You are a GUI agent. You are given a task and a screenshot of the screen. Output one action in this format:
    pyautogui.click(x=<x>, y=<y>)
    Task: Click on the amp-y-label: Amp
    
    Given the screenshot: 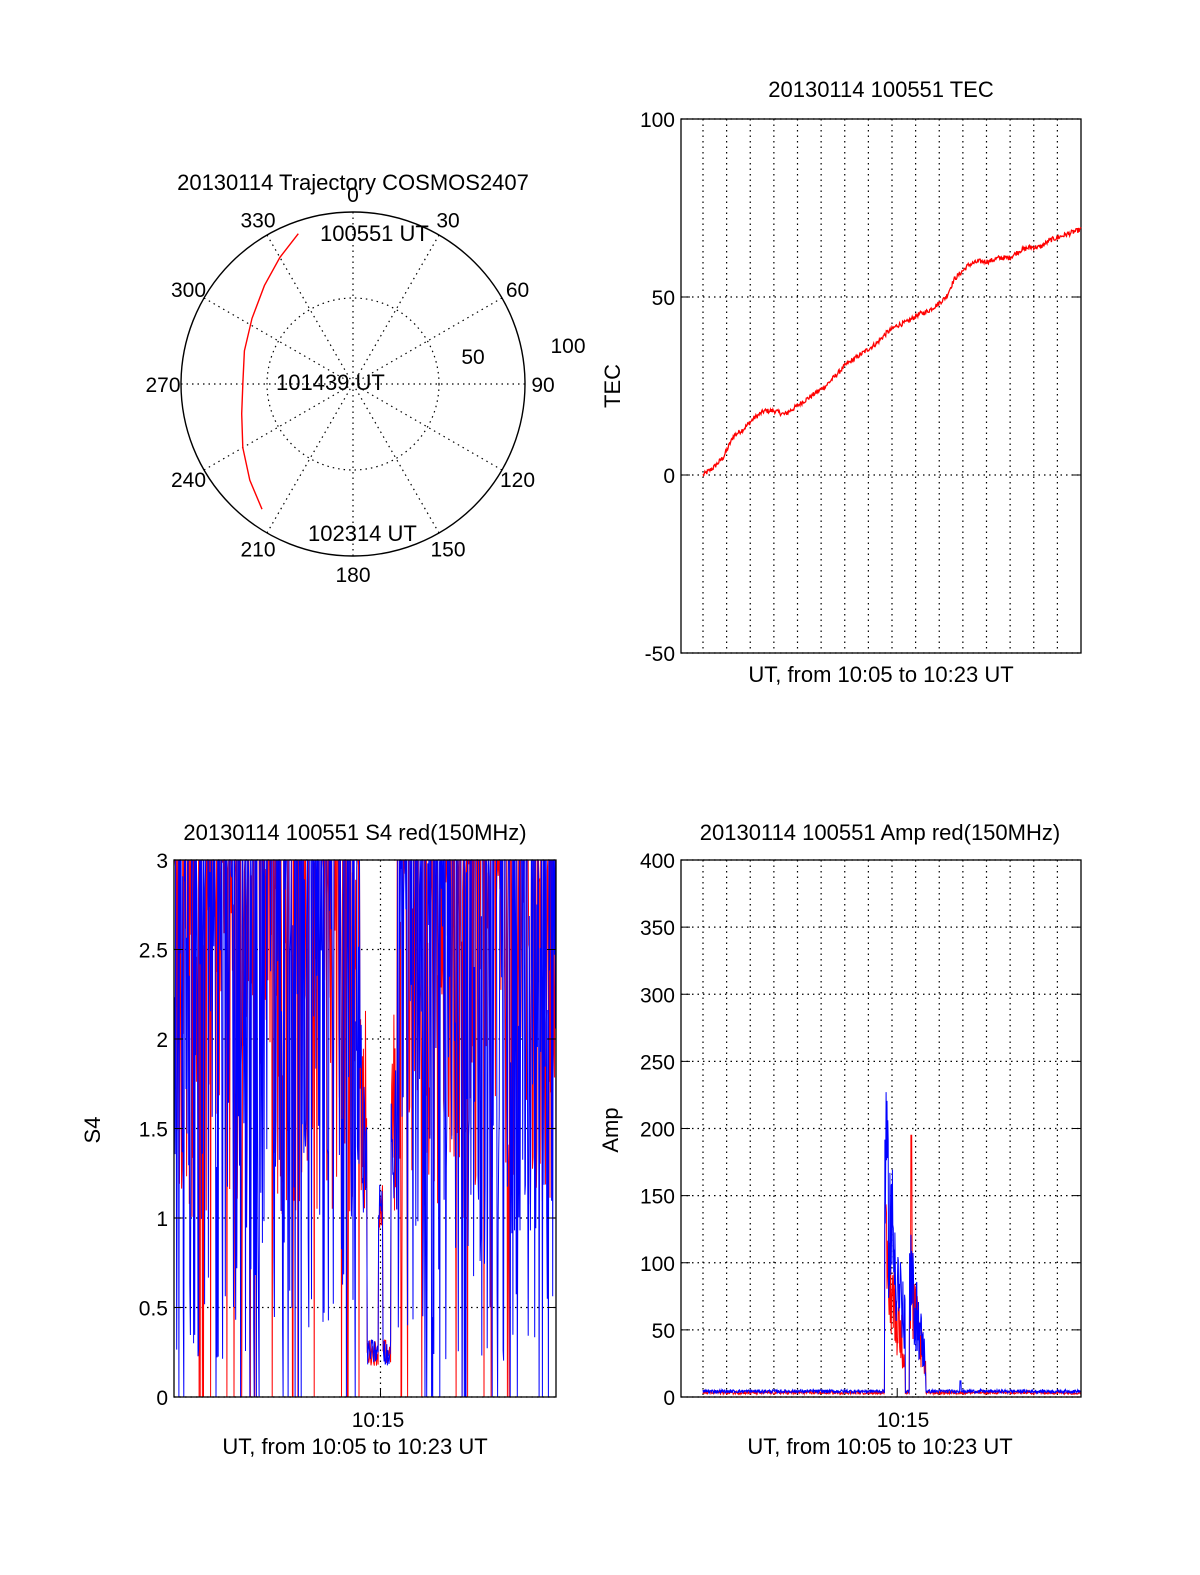 What is the action you would take?
    pyautogui.click(x=610, y=1129)
    